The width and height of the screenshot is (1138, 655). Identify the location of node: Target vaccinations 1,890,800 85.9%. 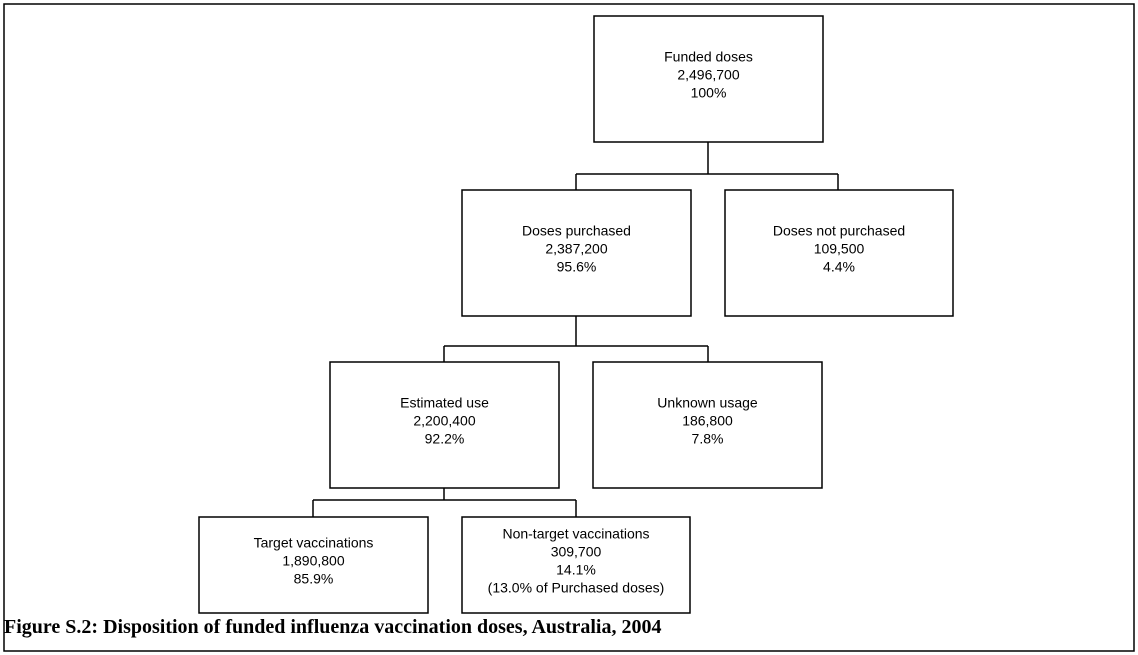
(313, 565).